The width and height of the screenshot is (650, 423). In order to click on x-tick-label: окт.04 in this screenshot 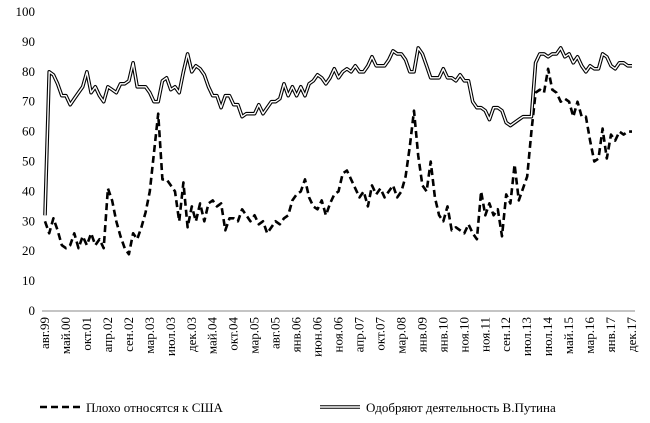, I will do `click(233, 334)`.